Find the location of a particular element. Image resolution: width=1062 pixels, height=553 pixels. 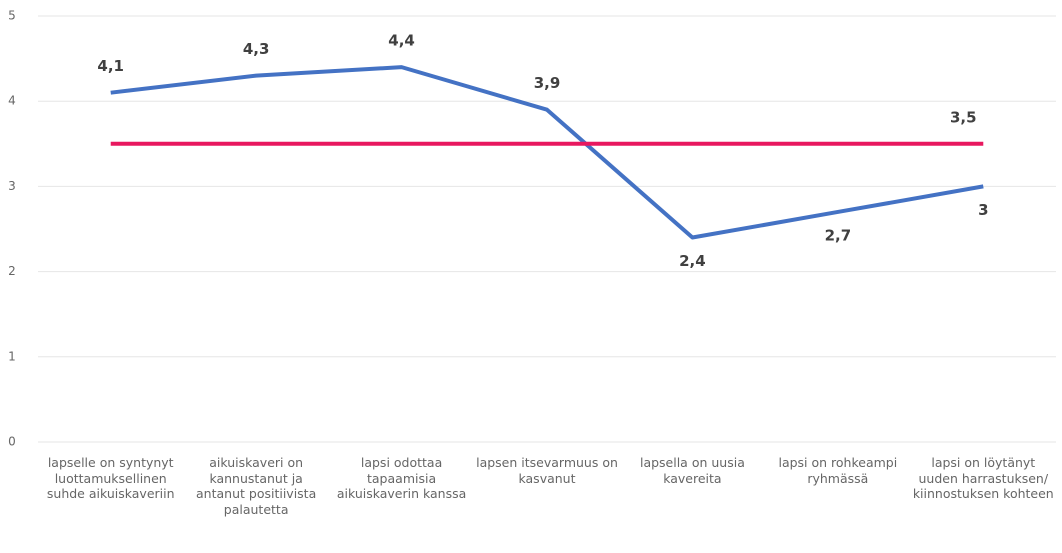

data-label: 3,9 is located at coordinates (547, 83).